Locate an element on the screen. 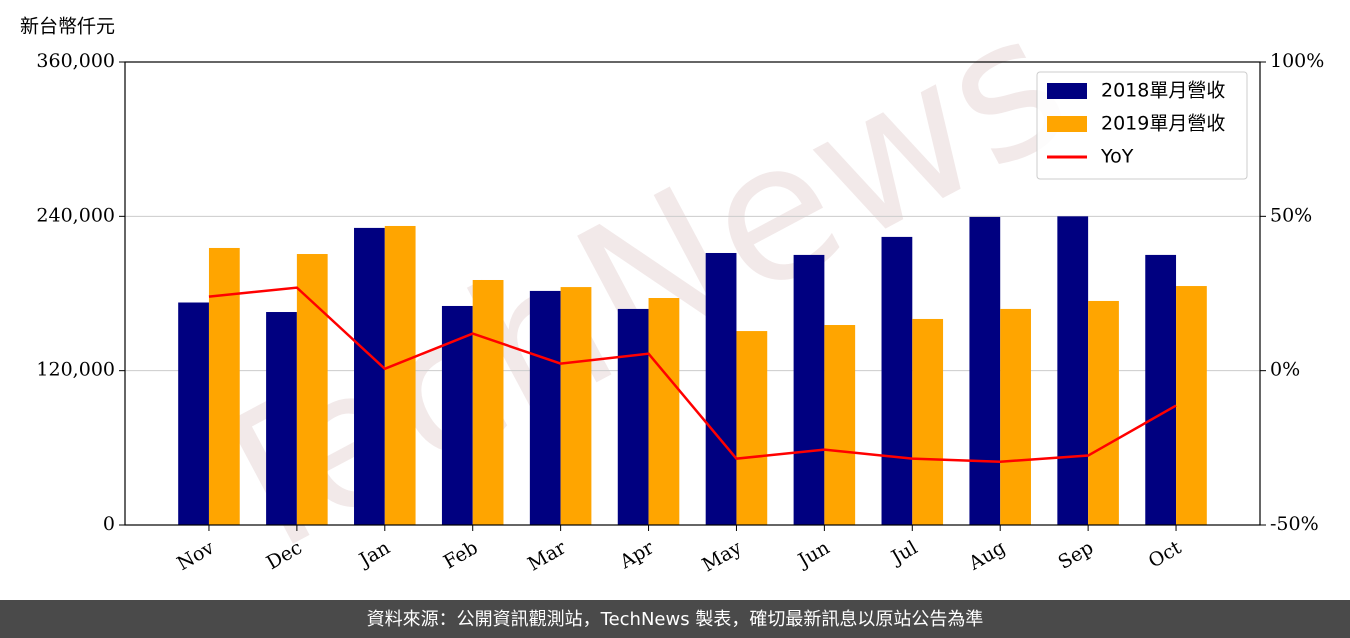  footer-bar is located at coordinates (675, 619).